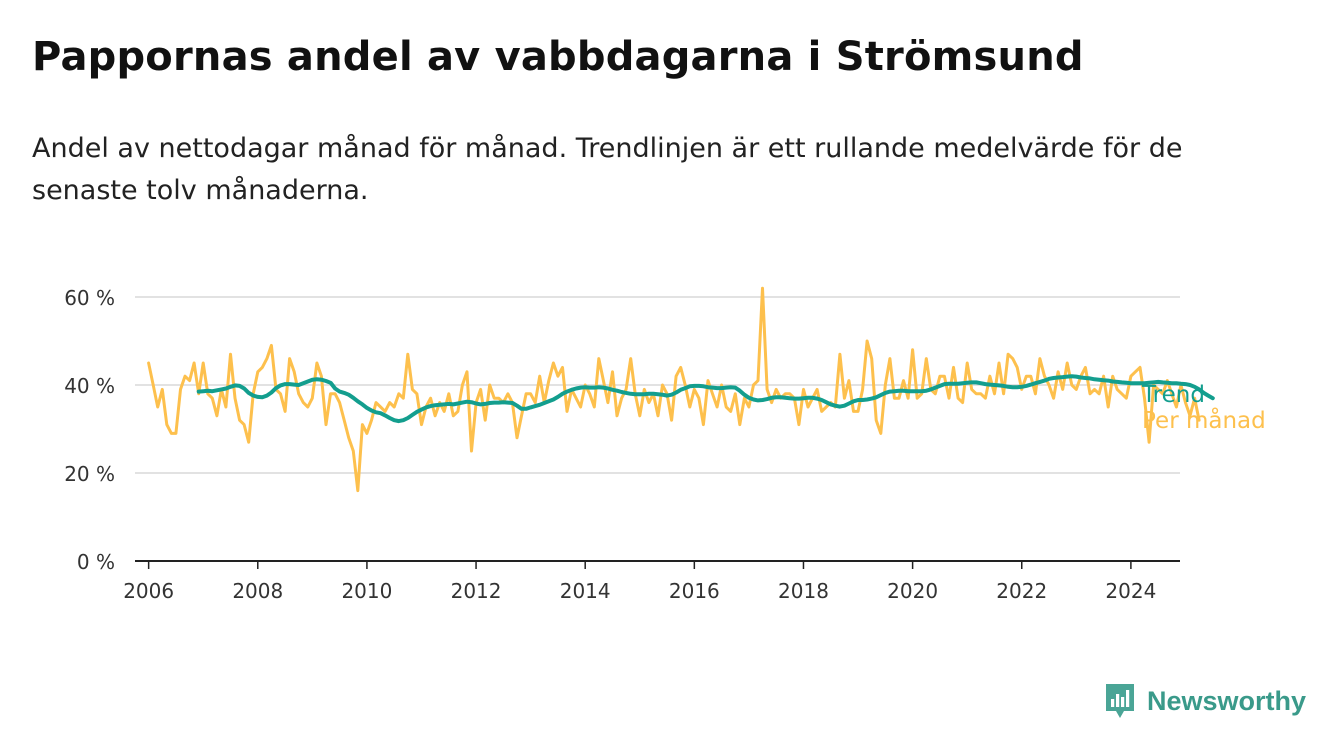 This screenshot has height=753, width=1340. I want to click on monthly-label: Per månad, so click(1204, 420).